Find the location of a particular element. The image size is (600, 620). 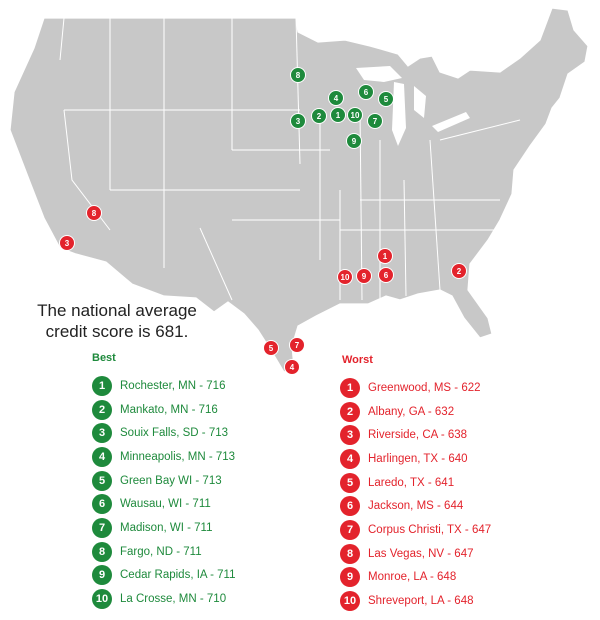

worst-list-item: 4 Harlingen, TX - 640 is located at coordinates (415, 459).